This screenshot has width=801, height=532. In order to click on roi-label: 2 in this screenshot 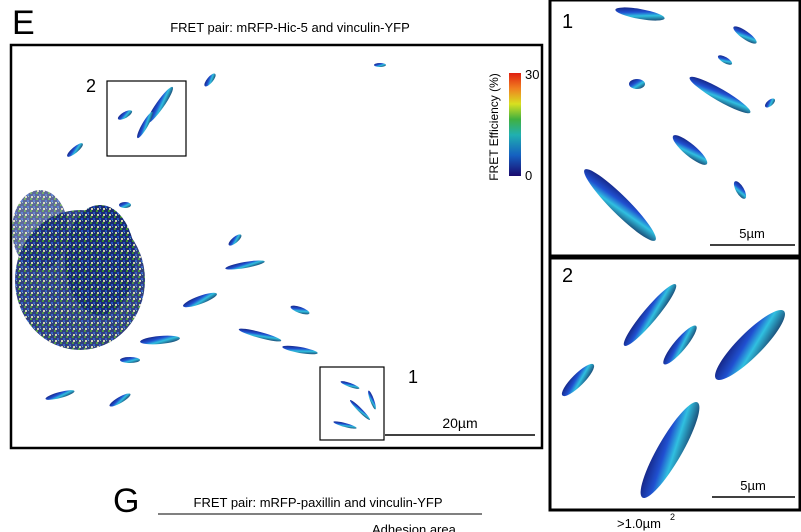, I will do `click(91, 86)`.